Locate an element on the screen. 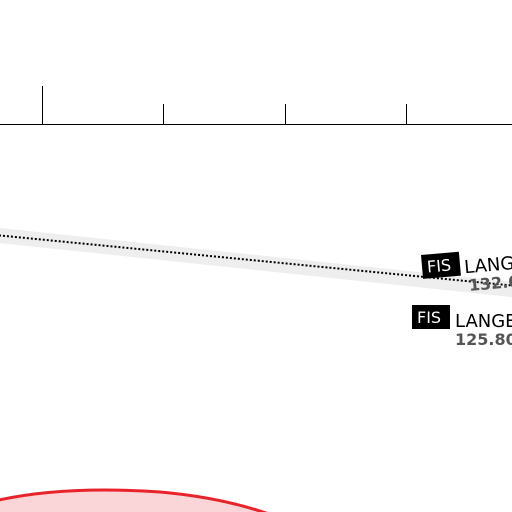  fis-frequency: 125.80 is located at coordinates (483, 339).